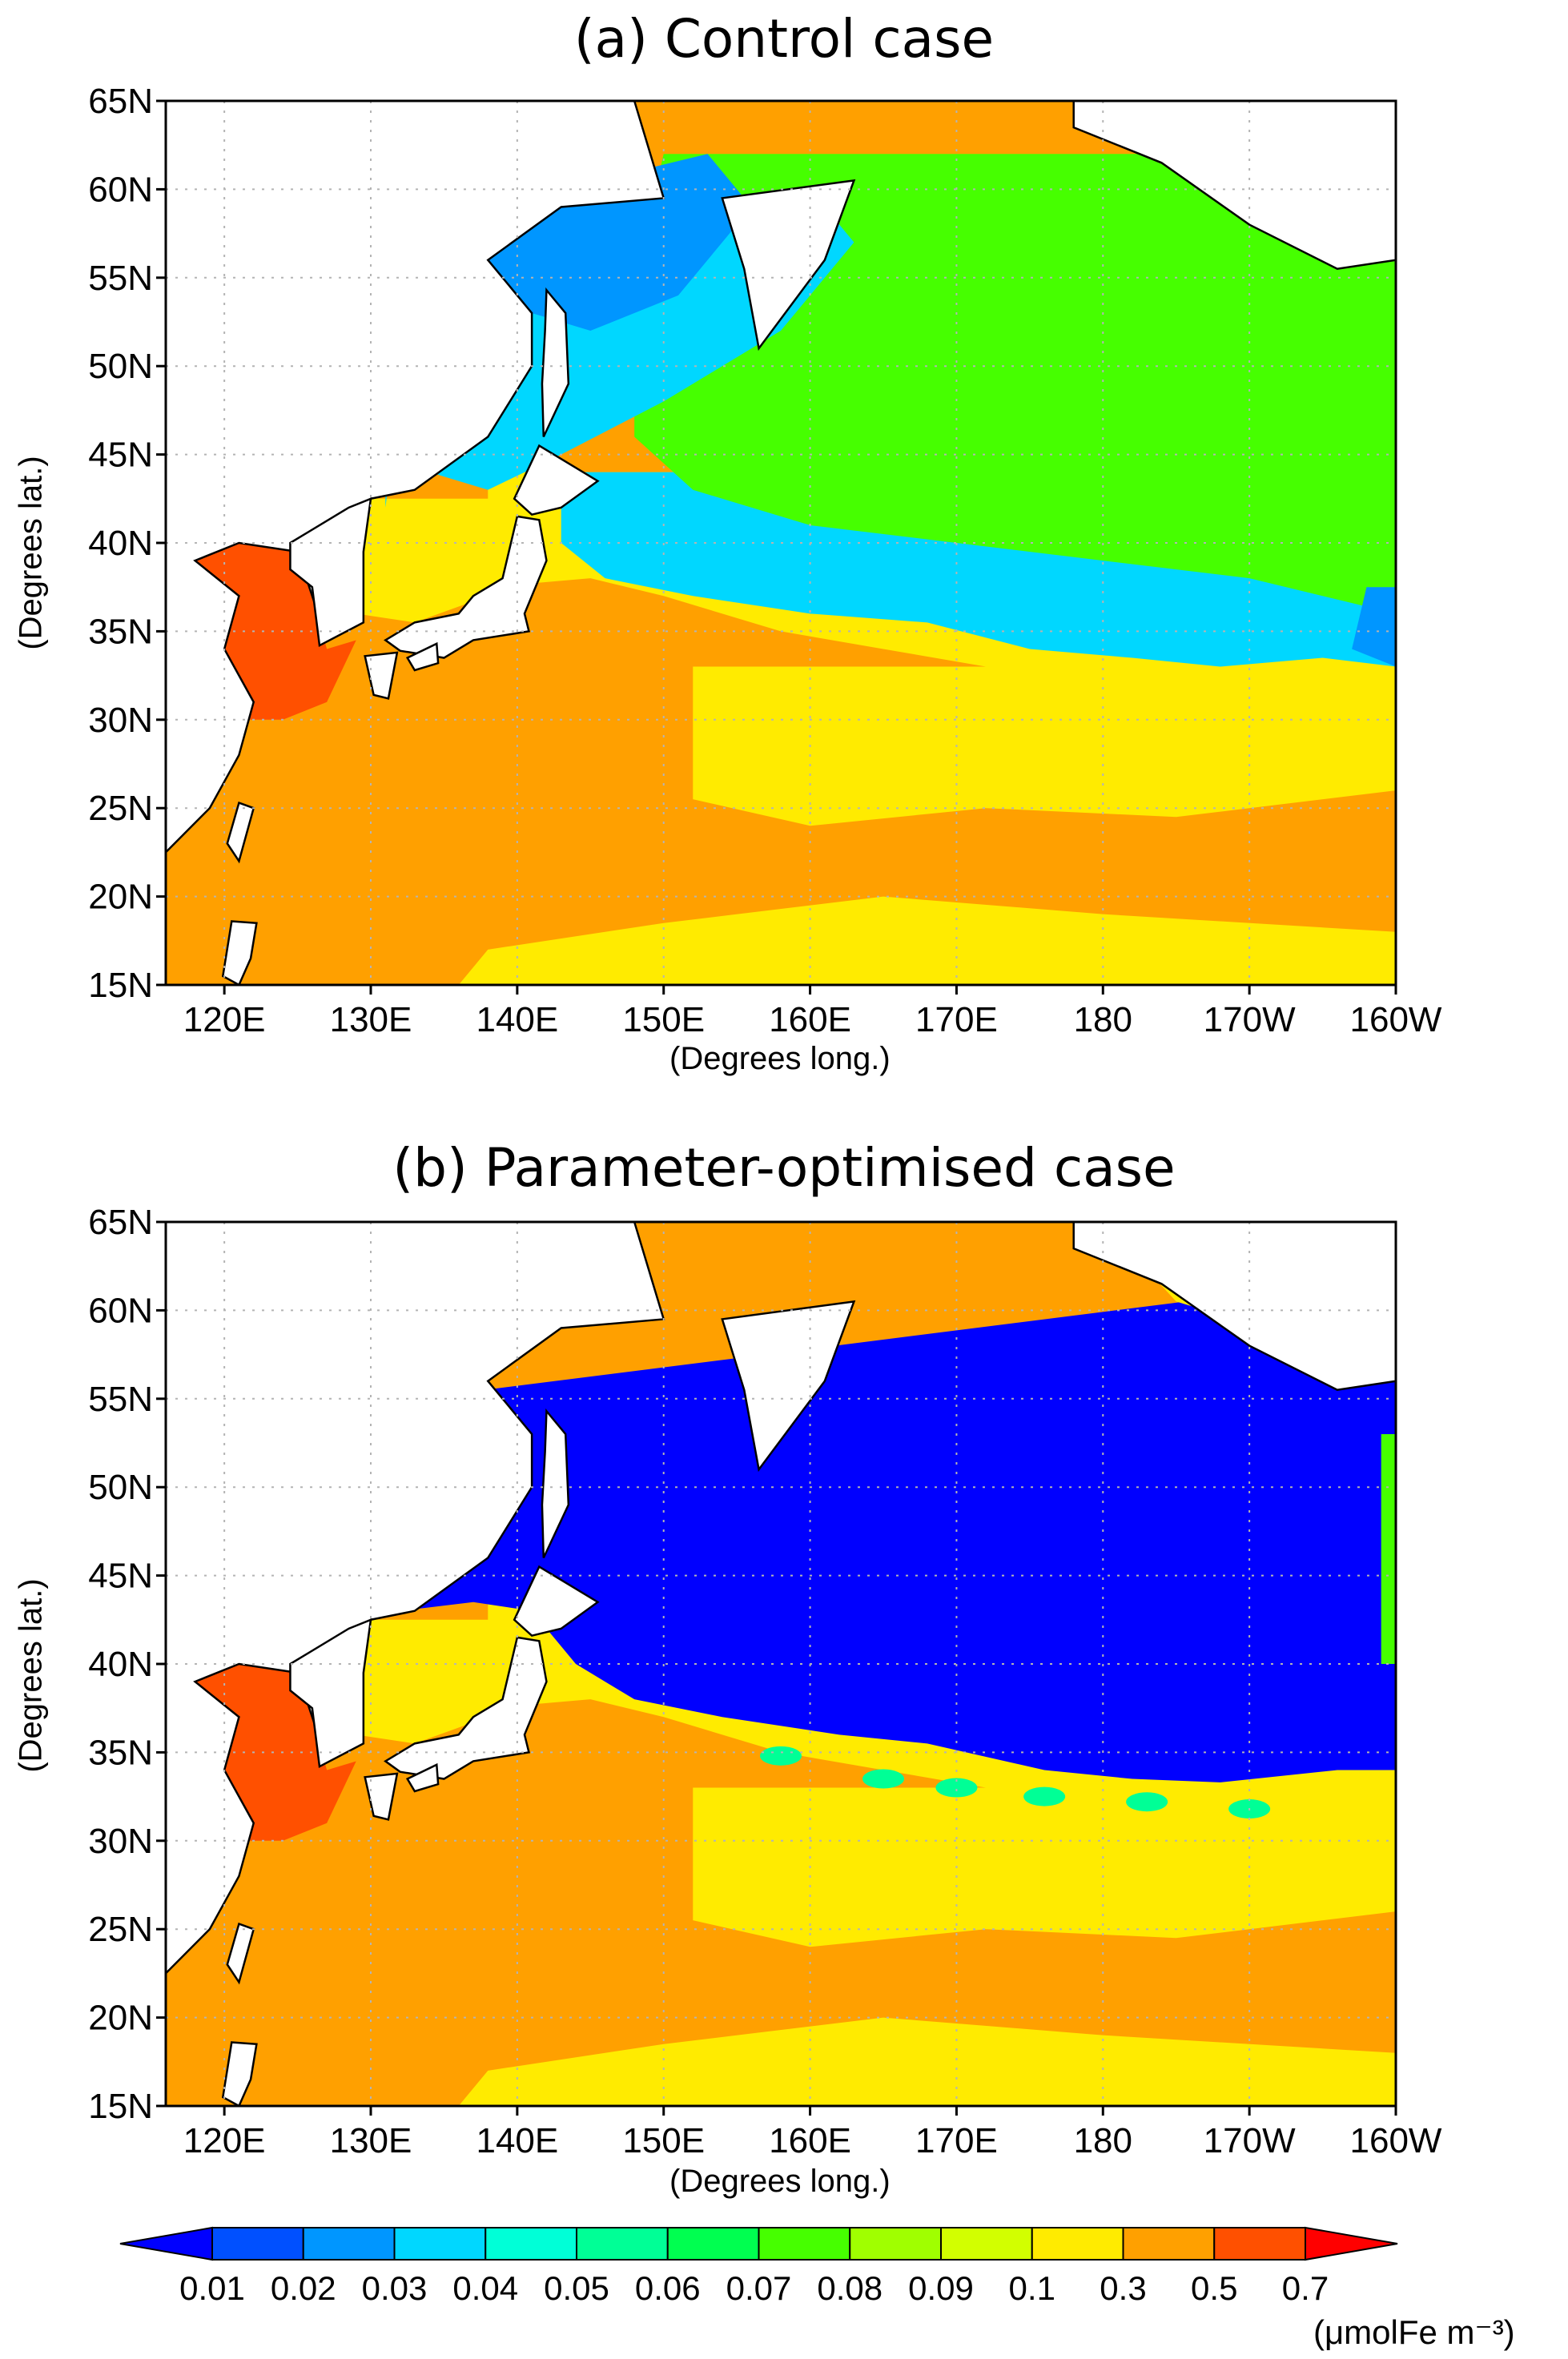  What do you see at coordinates (780, 1058) in the screenshot?
I see `panel-a-x-axis-label: (Degrees long.)` at bounding box center [780, 1058].